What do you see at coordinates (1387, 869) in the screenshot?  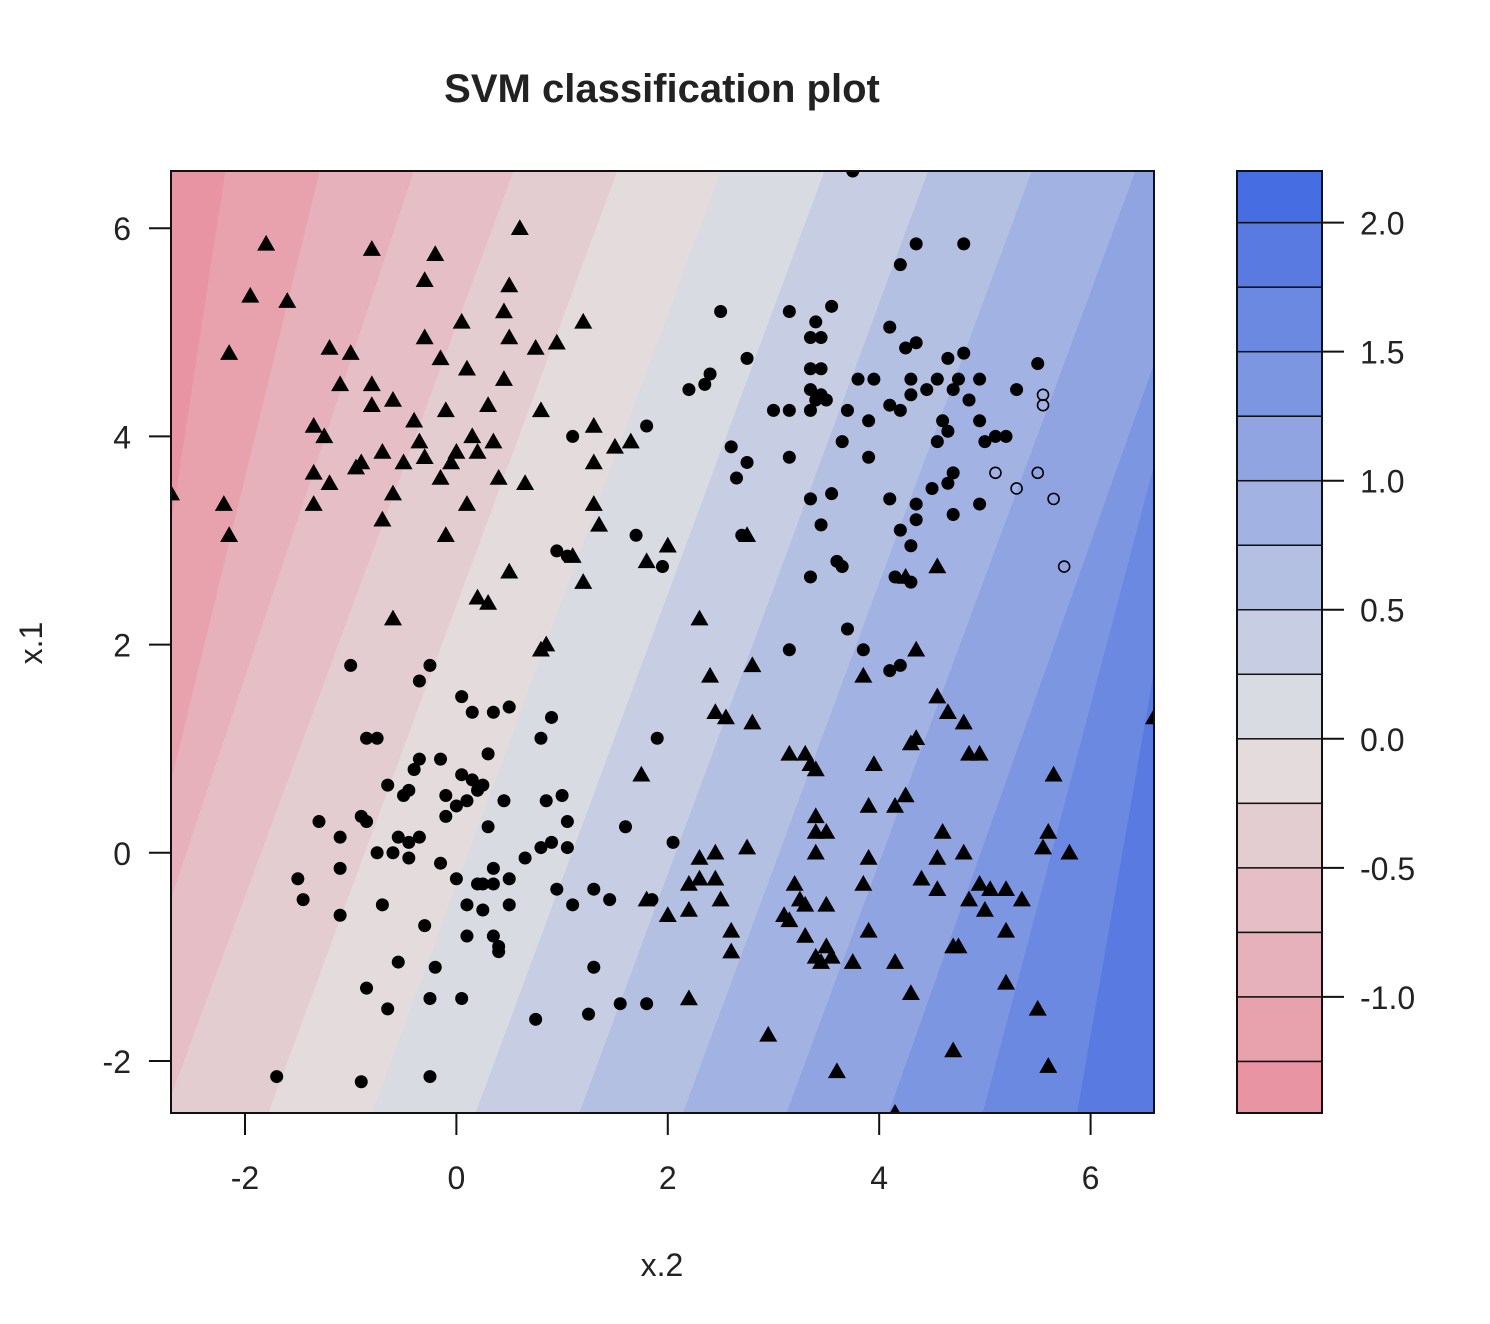 I see `colorbar-tick-label: -0.5` at bounding box center [1387, 869].